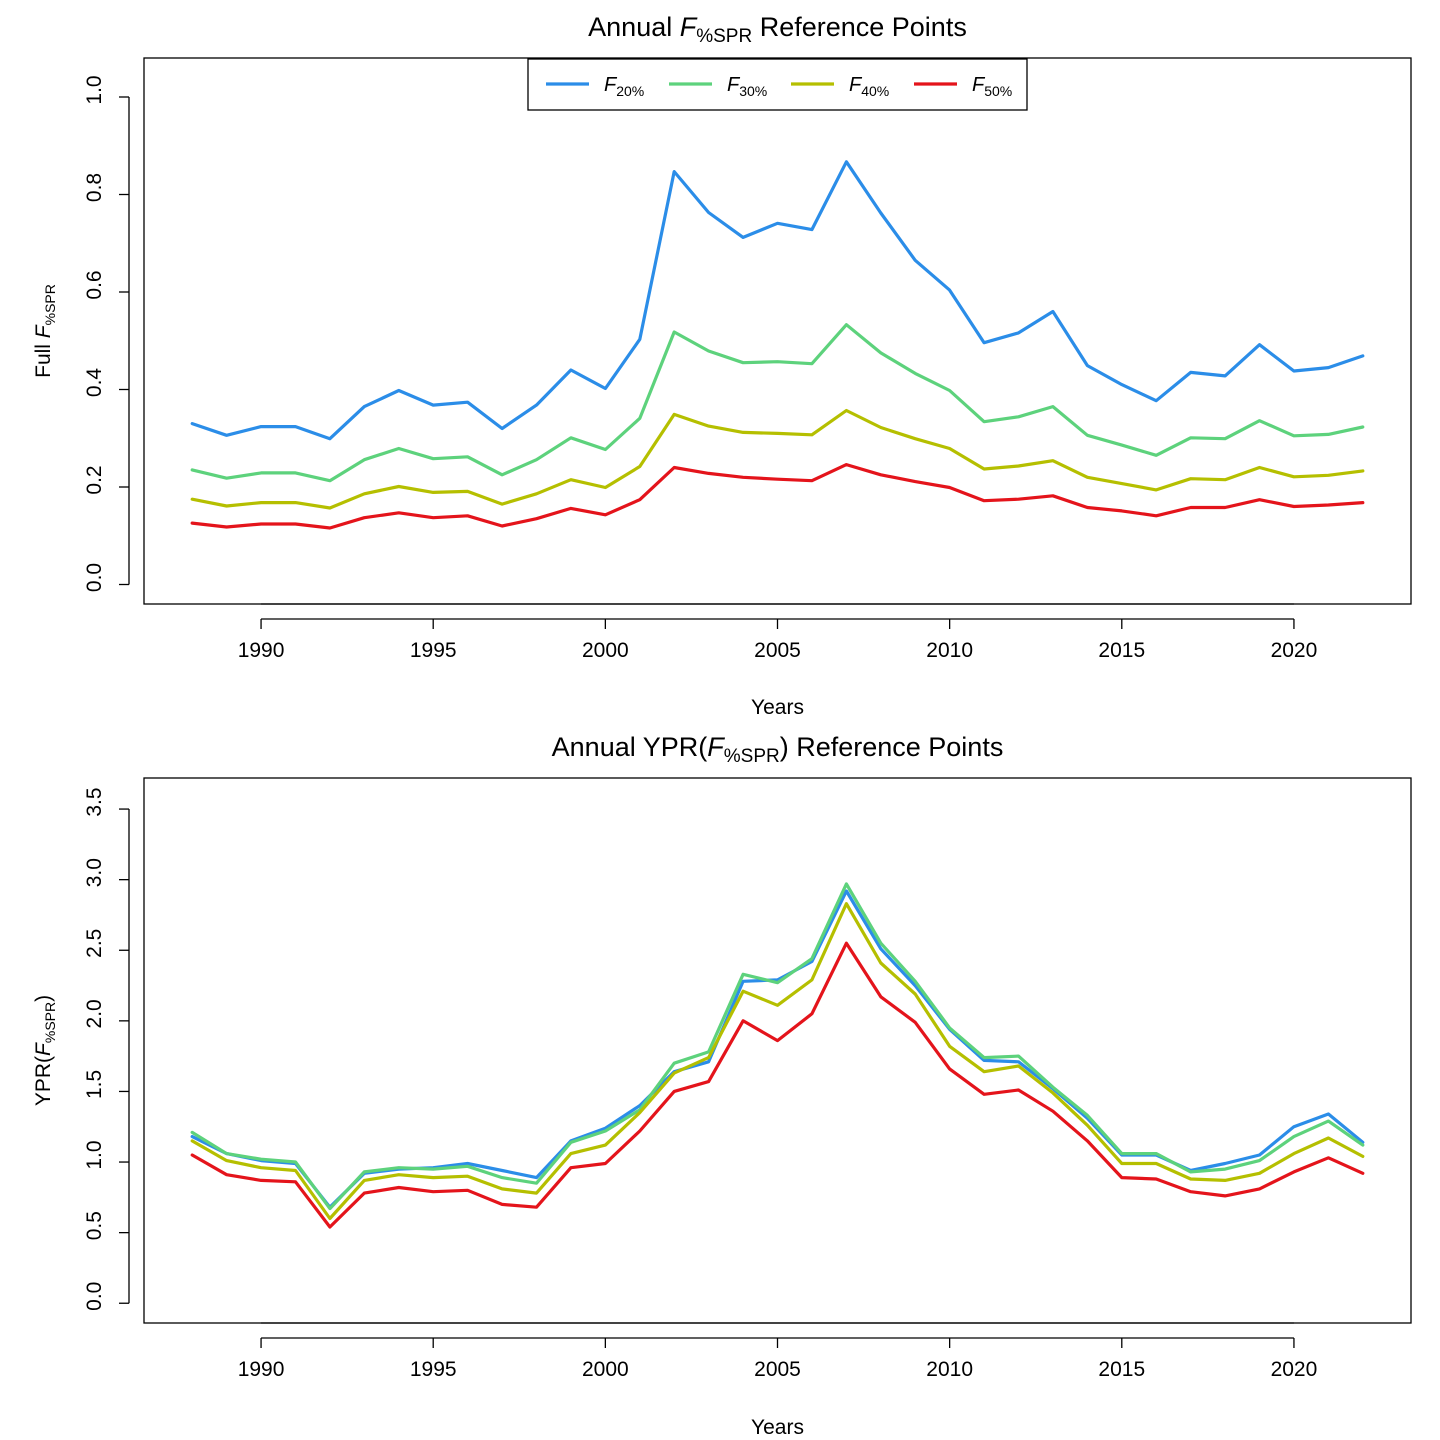 The width and height of the screenshot is (1440, 1440). I want to click on legend: F20% F30% F40% F50%, so click(777, 84).